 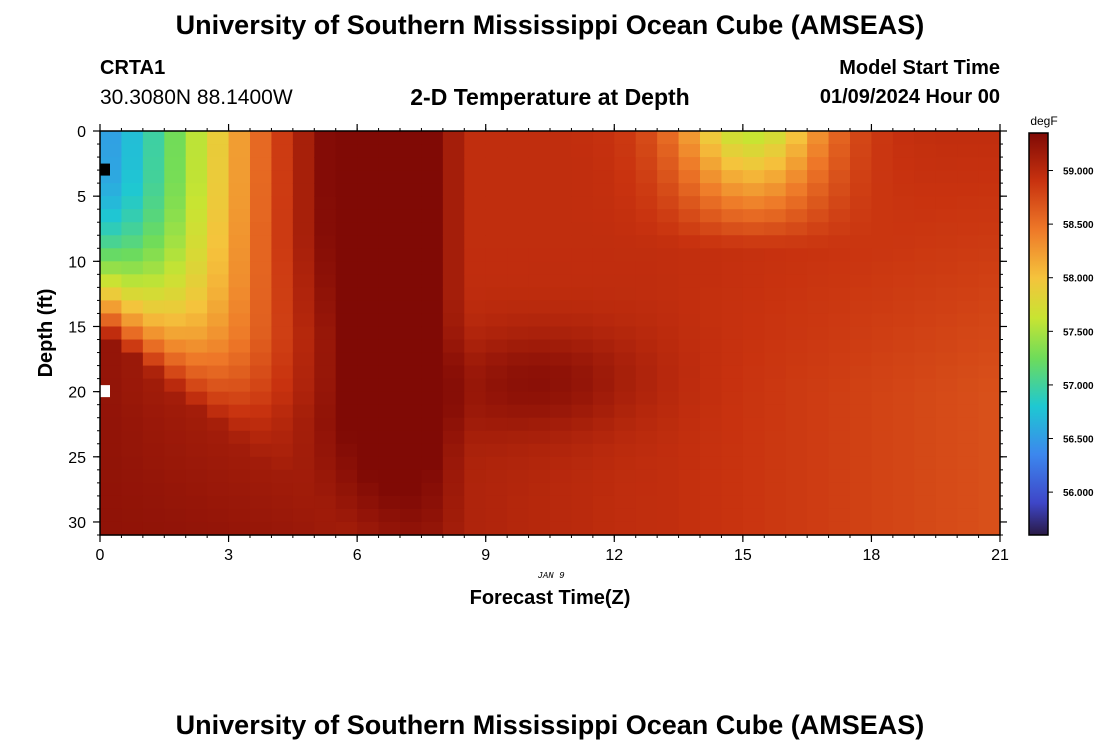 What do you see at coordinates (81, 197) in the screenshot?
I see `y-tick-label: 5` at bounding box center [81, 197].